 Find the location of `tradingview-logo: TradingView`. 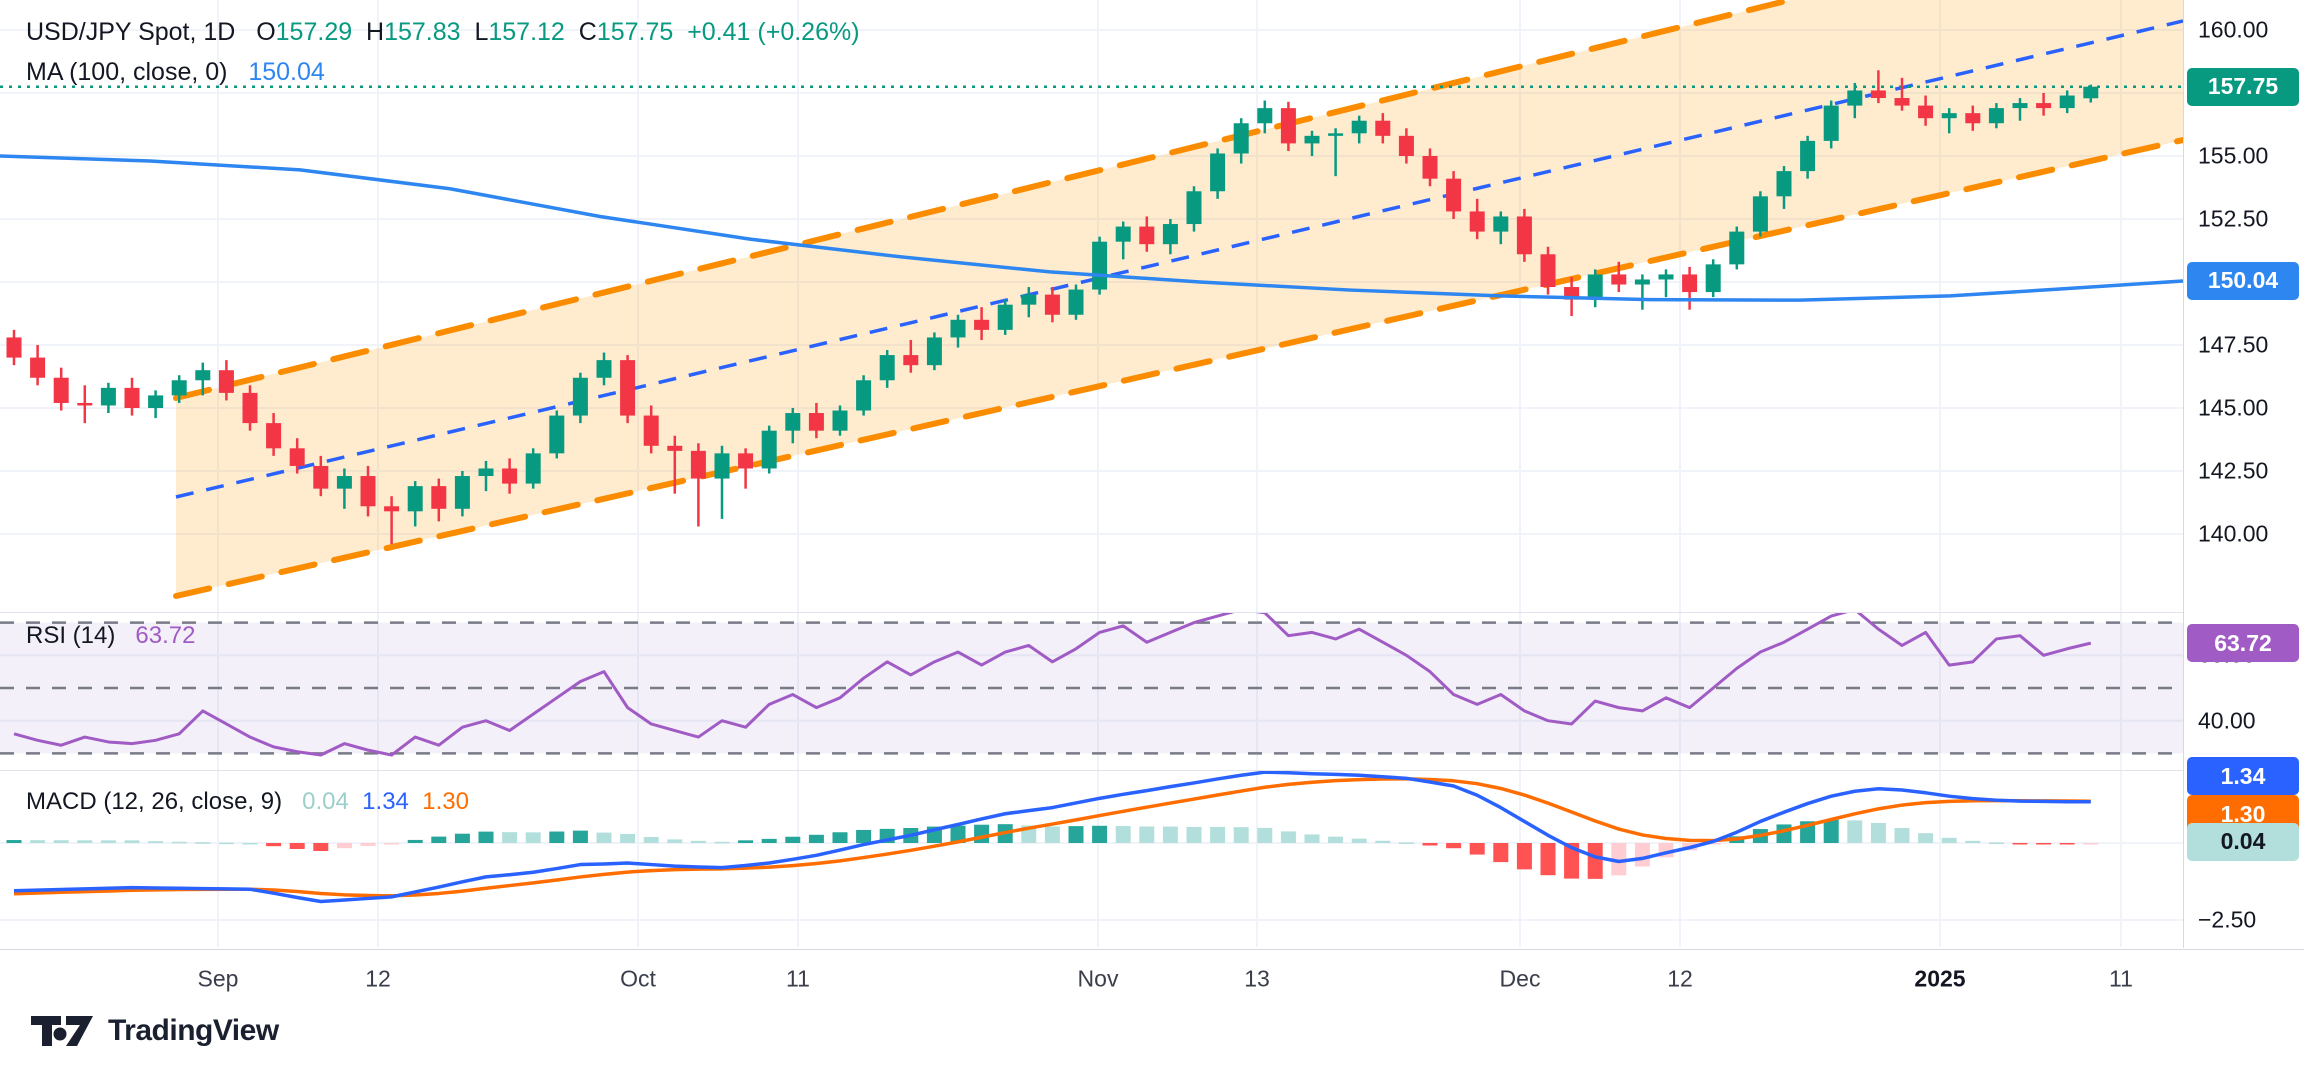

tradingview-logo: TradingView is located at coordinates (154, 1031).